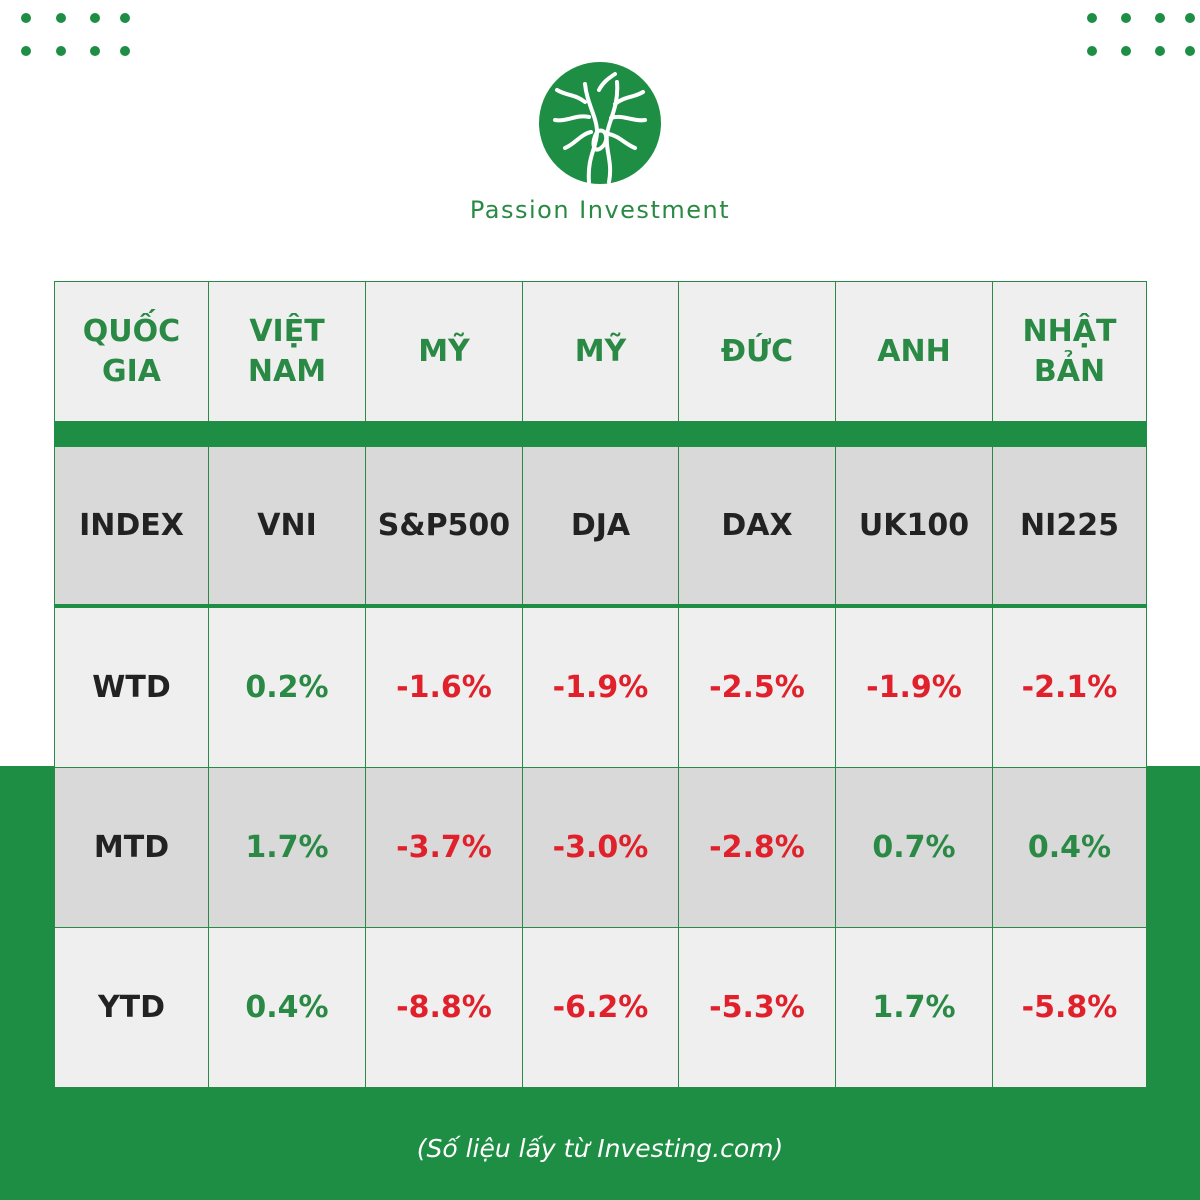 The image size is (1200, 1200). What do you see at coordinates (1069, 351) in the screenshot?
I see `header-cell-japan: NHẬT BẢN` at bounding box center [1069, 351].